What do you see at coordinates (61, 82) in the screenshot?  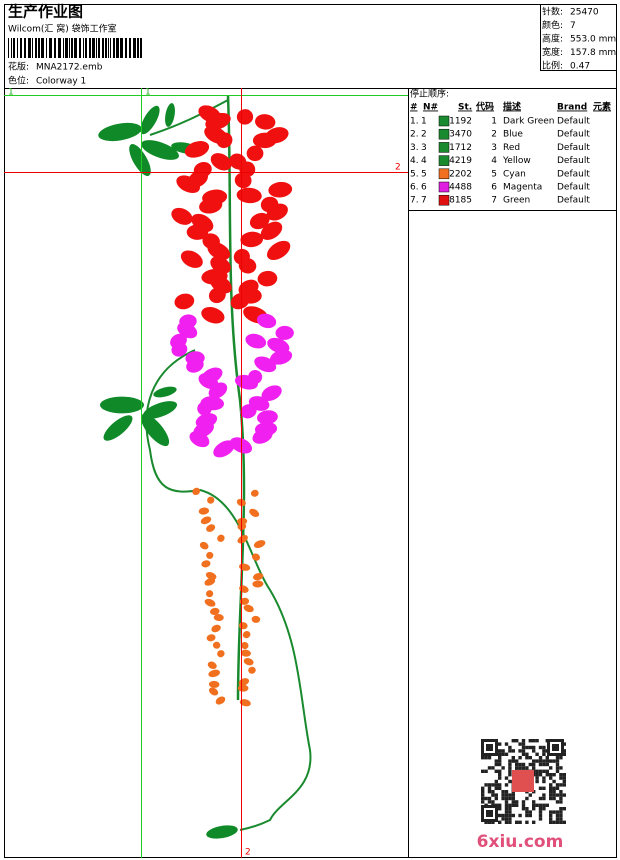 I see `colorway: Colorway 1` at bounding box center [61, 82].